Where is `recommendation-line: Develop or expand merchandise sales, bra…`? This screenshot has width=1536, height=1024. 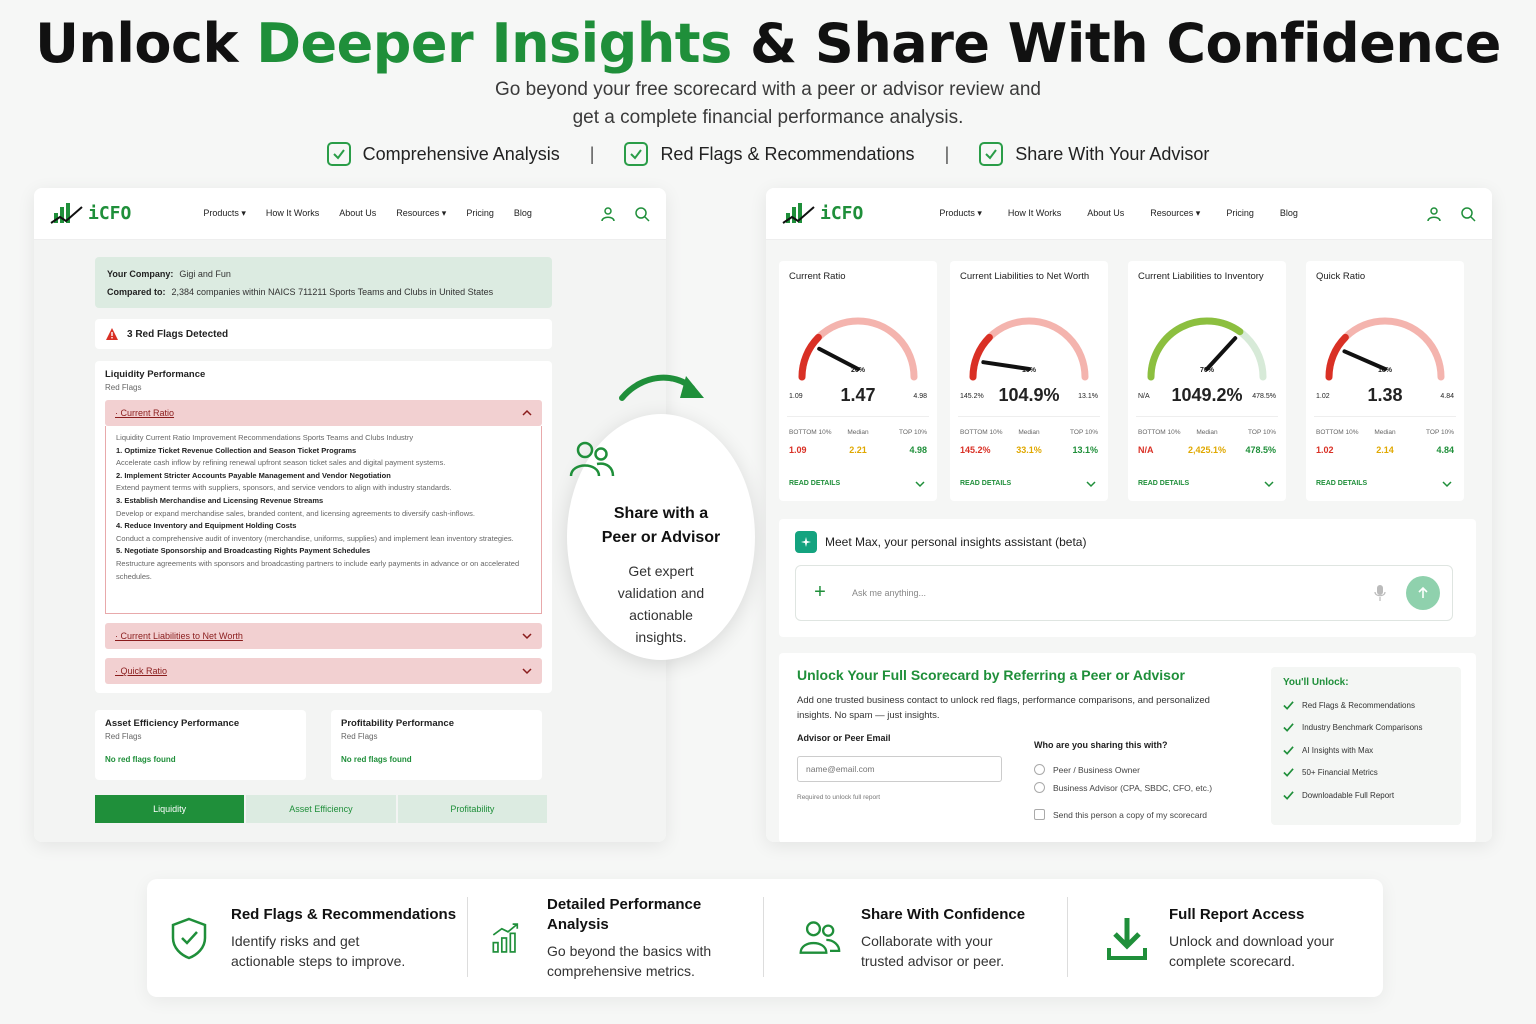
recommendation-line: Develop or expand merchandise sales, bra… is located at coordinates (295, 513).